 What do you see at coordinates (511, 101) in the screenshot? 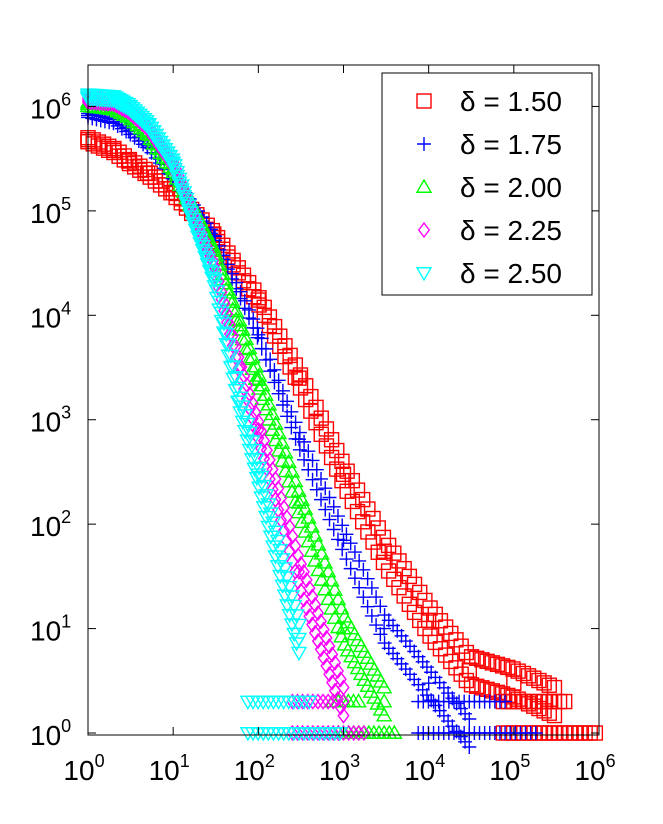
I see `legend-label: δ = 1.50` at bounding box center [511, 101].